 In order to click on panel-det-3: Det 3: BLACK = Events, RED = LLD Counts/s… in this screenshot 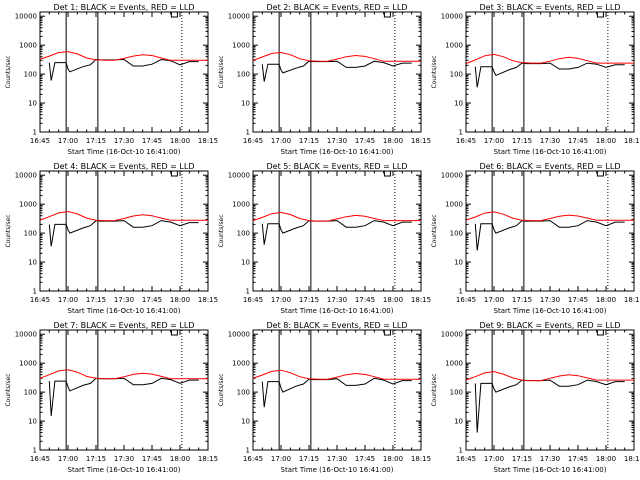, I will do `click(535, 79)`.